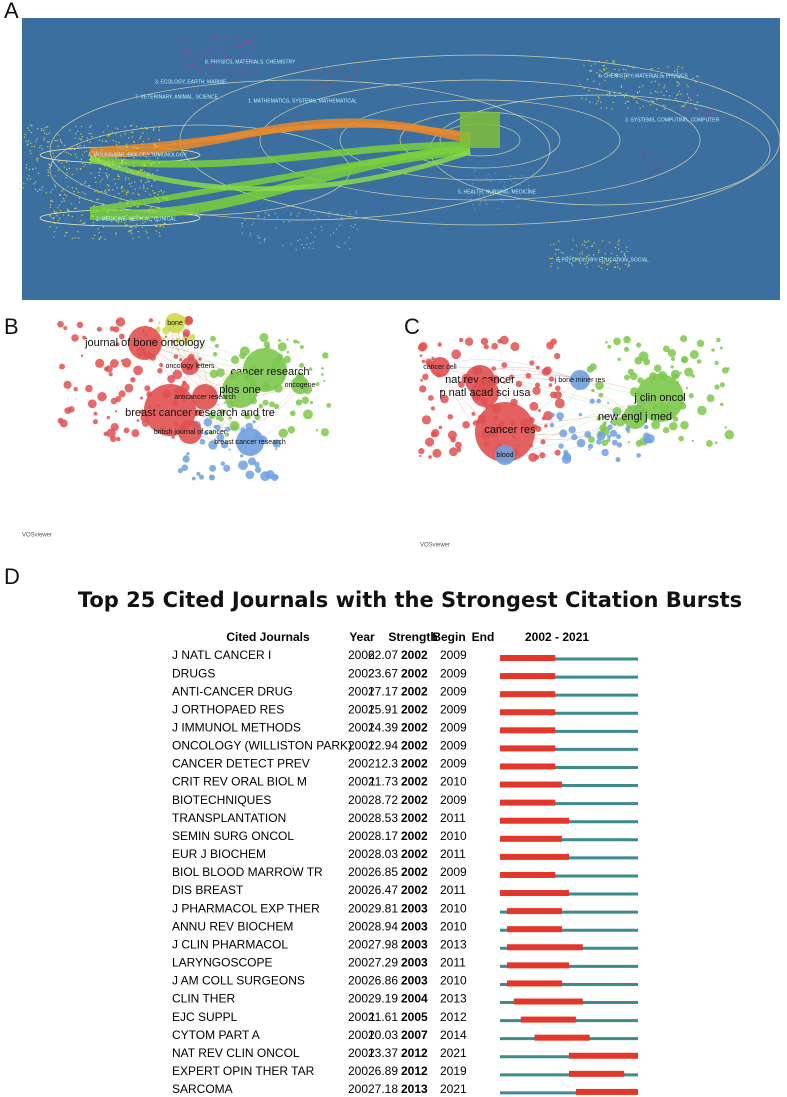 Image resolution: width=787 pixels, height=1097 pixels. Describe the element at coordinates (414, 1035) in the screenshot. I see `begin: 2007` at that location.